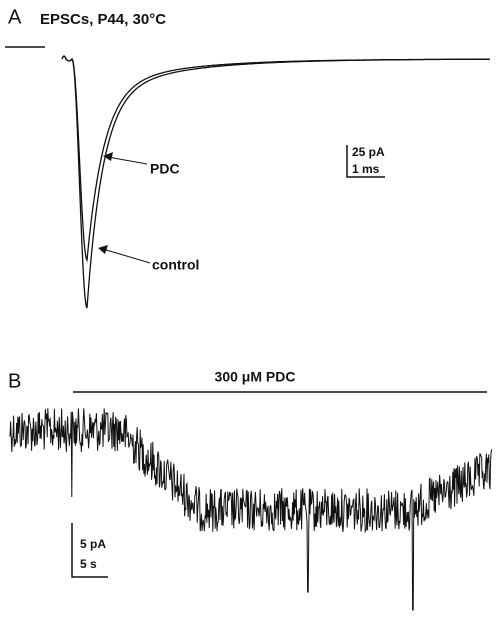 This screenshot has height=617, width=500. What do you see at coordinates (15, 17) in the screenshot?
I see `panel-label: A` at bounding box center [15, 17].